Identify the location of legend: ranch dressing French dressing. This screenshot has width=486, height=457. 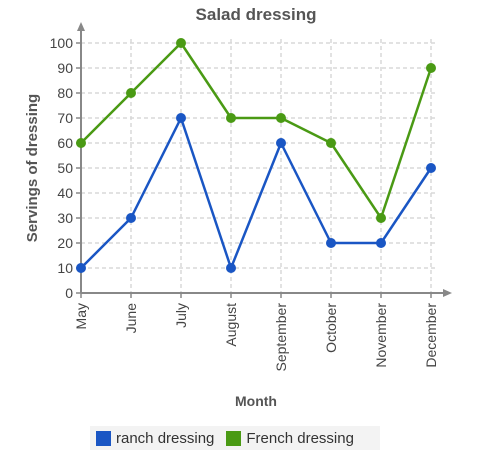
(235, 438).